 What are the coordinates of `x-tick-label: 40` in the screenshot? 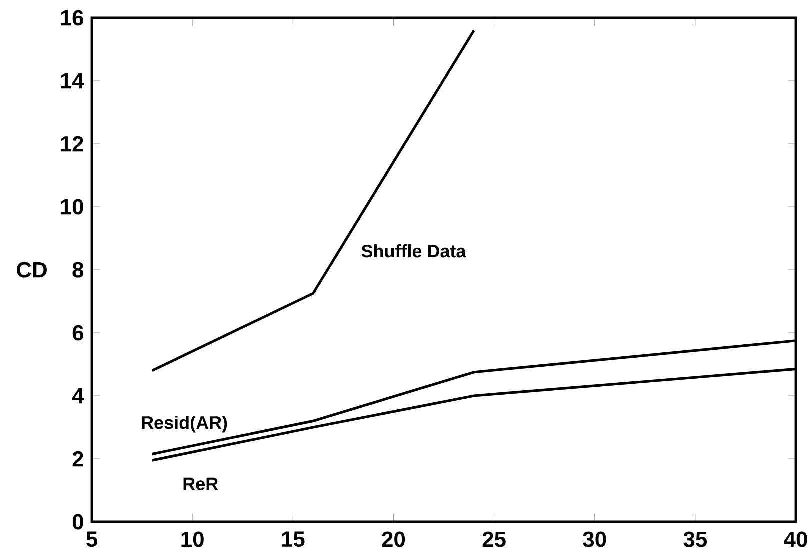 It's located at (796, 540).